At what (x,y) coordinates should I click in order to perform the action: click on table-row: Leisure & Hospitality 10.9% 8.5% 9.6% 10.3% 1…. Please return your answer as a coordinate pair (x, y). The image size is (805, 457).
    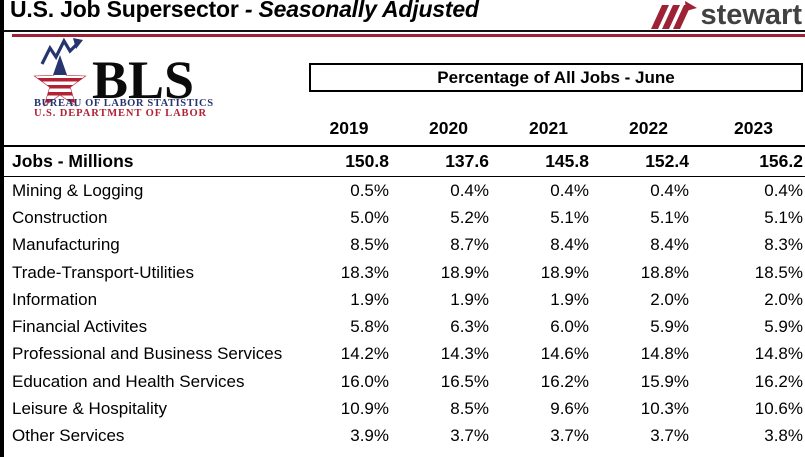
    Looking at the image, I should click on (404, 408).